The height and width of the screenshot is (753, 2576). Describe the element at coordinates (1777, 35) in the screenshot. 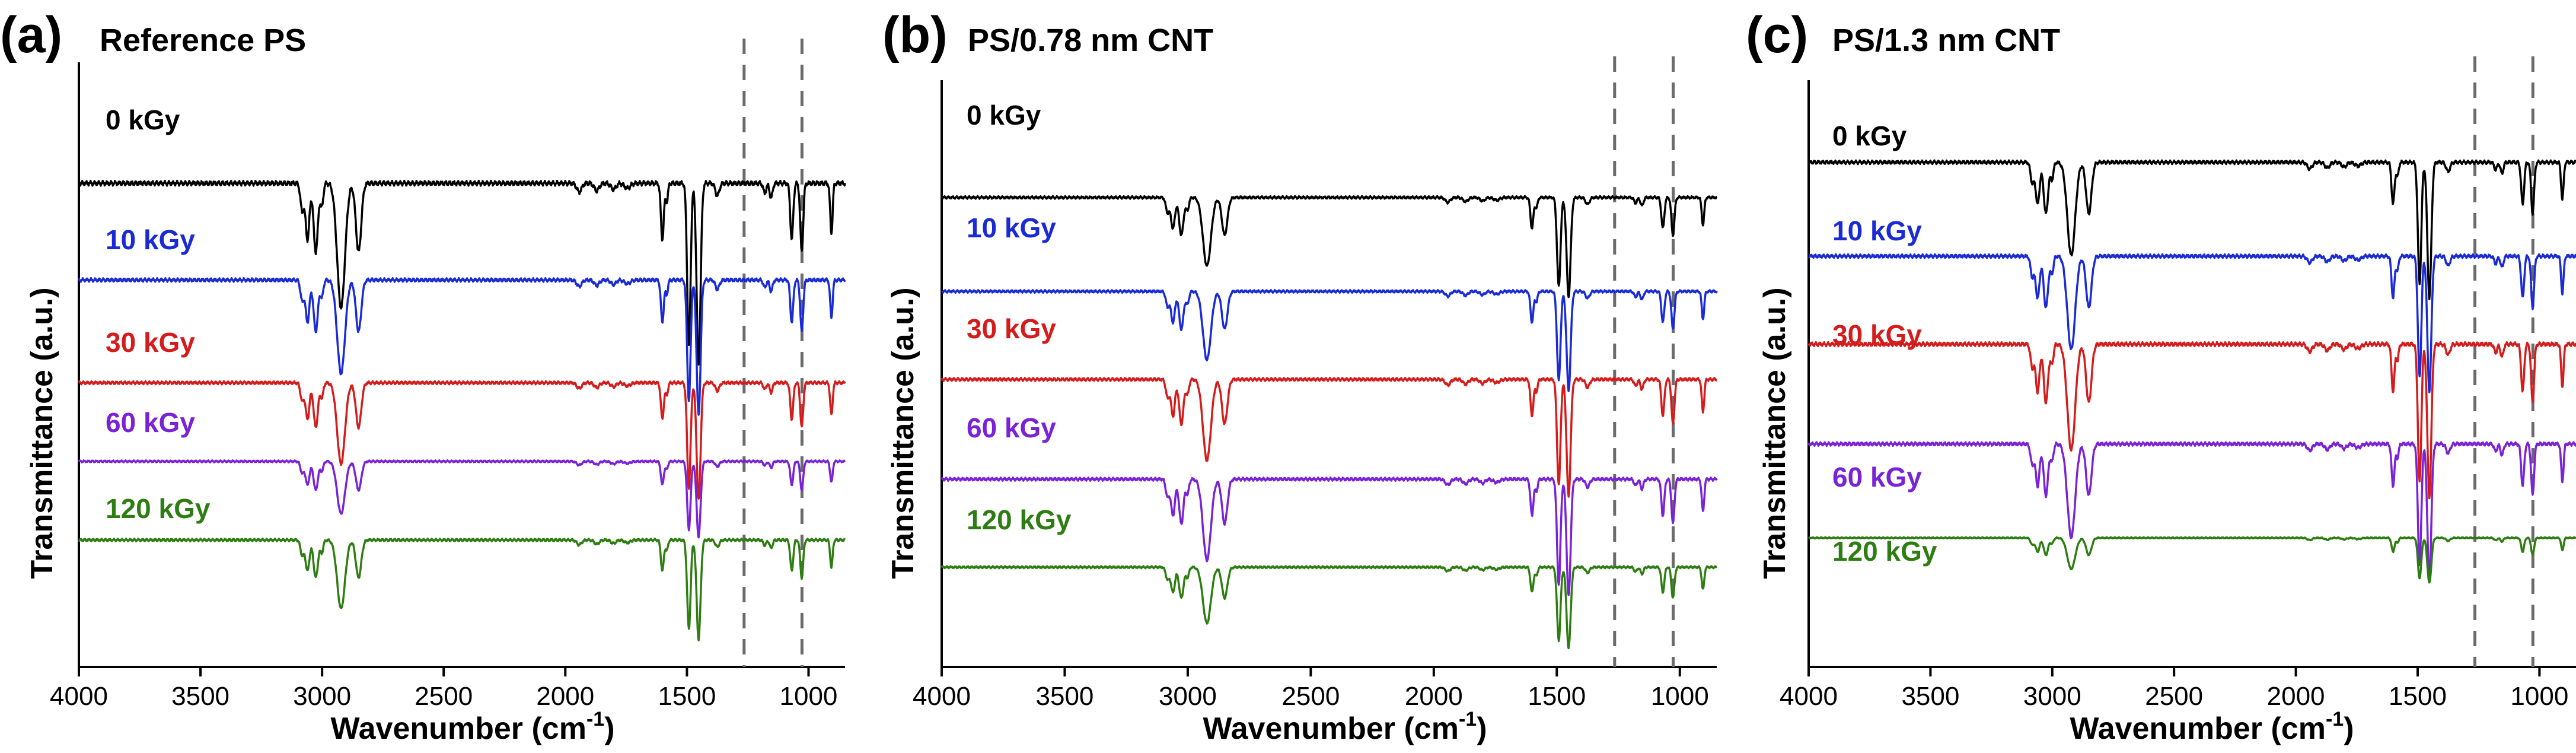

I see `panel-label: (c)` at that location.